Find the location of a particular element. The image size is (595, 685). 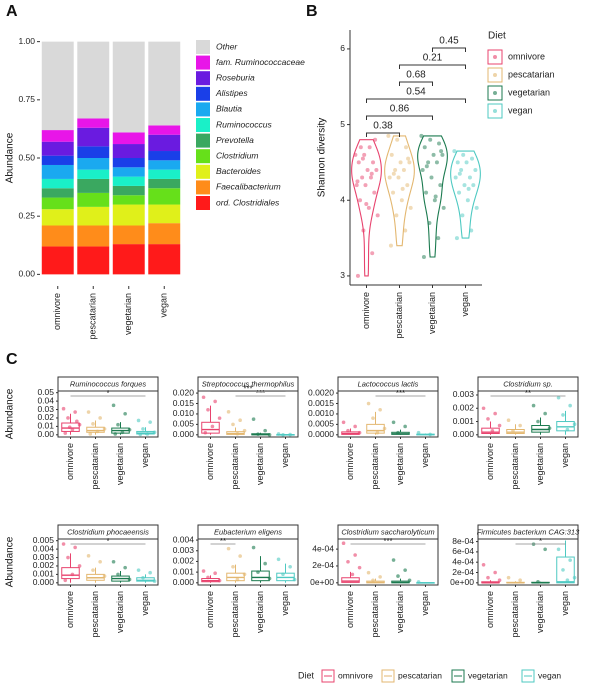

y-axis-title: Shannon diversity is located at coordinates (322, 158).